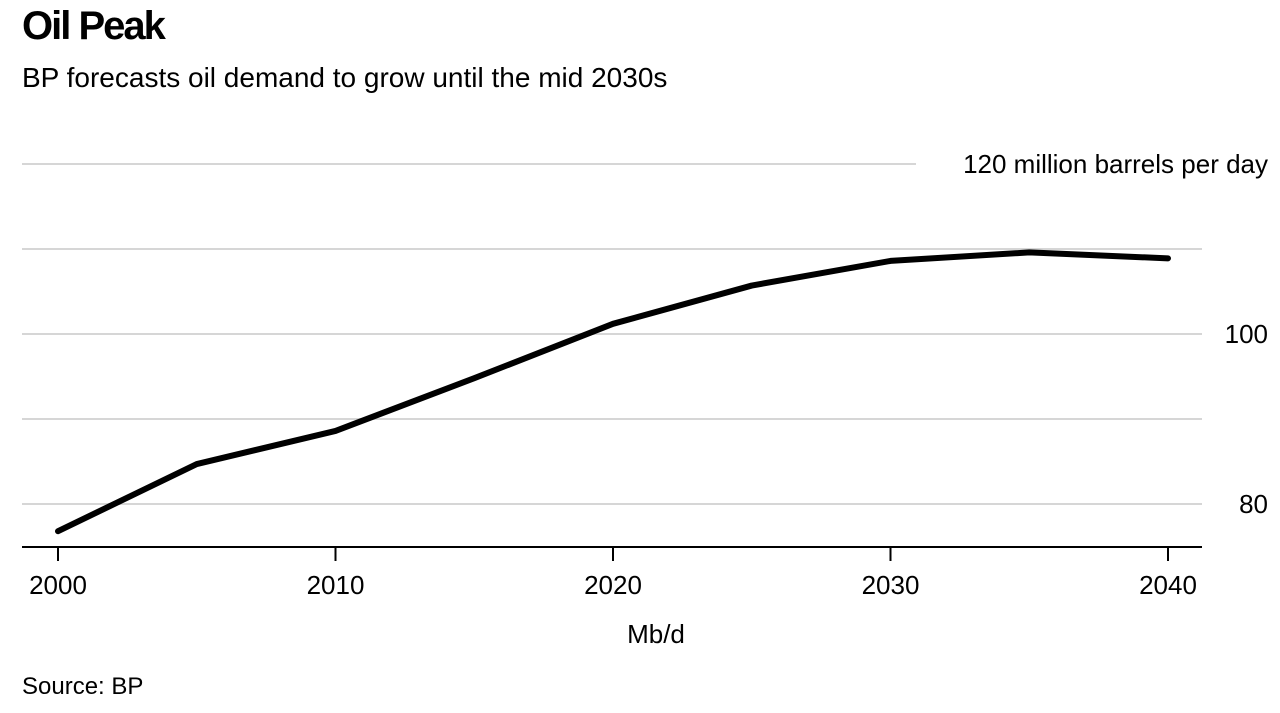 The image size is (1280, 713). What do you see at coordinates (1246, 334) in the screenshot?
I see `y-tick-label-100: 100` at bounding box center [1246, 334].